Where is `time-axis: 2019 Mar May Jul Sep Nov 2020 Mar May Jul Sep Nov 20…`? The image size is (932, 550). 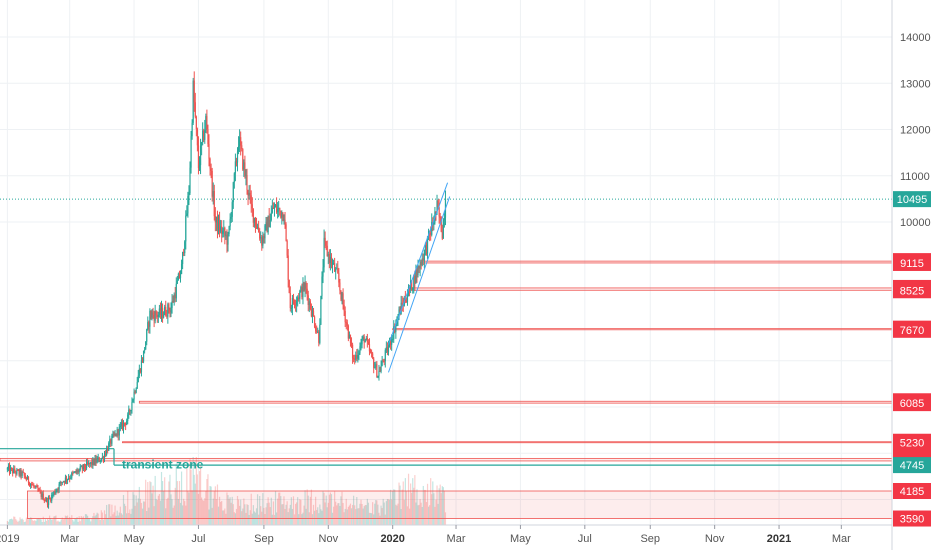
time-axis: 2019 Mar May Jul Sep Nov 2020 Mar May Jul Sep Nov 20… is located at coordinates (446, 534).